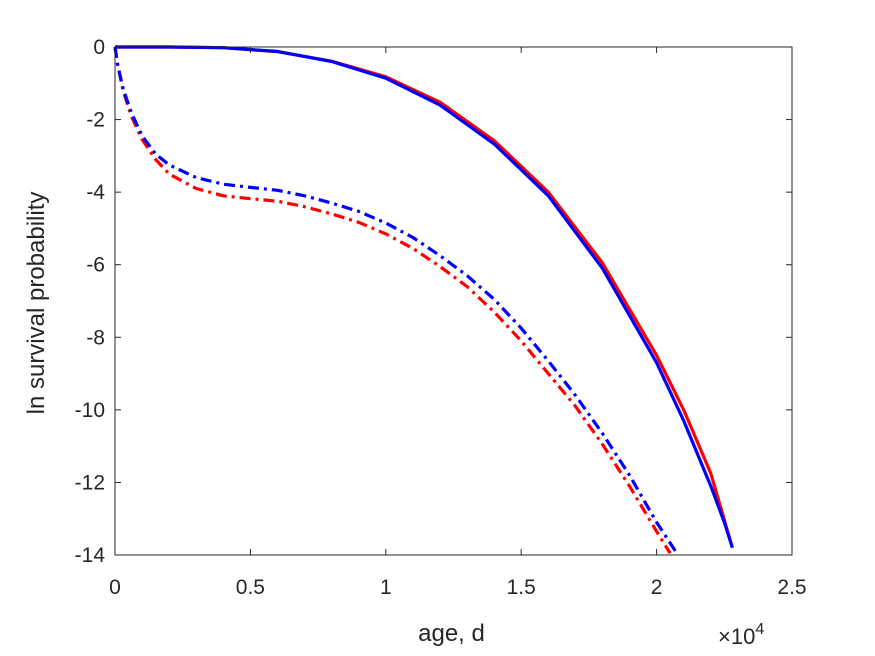  I want to click on x-multiplier: ×10⁴, so click(741, 635).